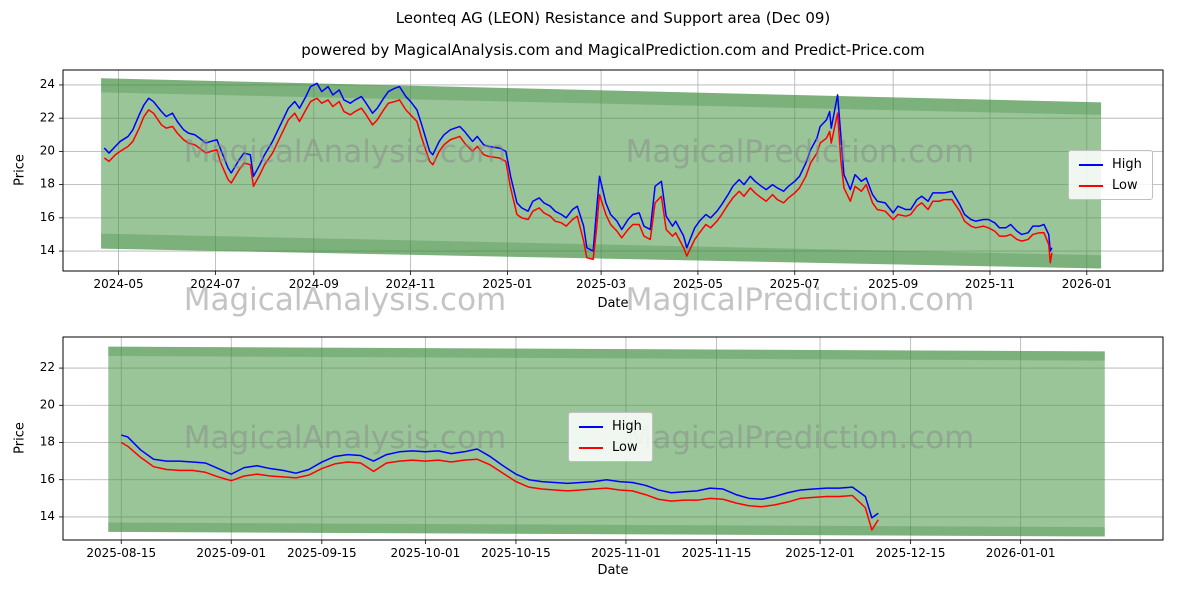 This screenshot has width=1200, height=600. Describe the element at coordinates (1110, 175) in the screenshot. I see `top-chart-legend: High Low` at that location.